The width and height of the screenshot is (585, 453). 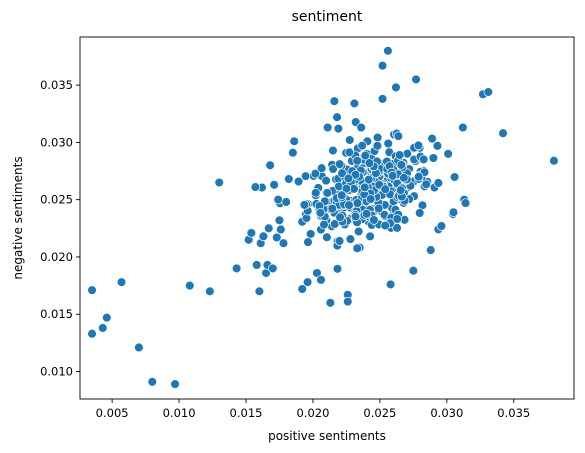 What do you see at coordinates (56, 372) in the screenshot?
I see `y-tick-label: 0.010` at bounding box center [56, 372].